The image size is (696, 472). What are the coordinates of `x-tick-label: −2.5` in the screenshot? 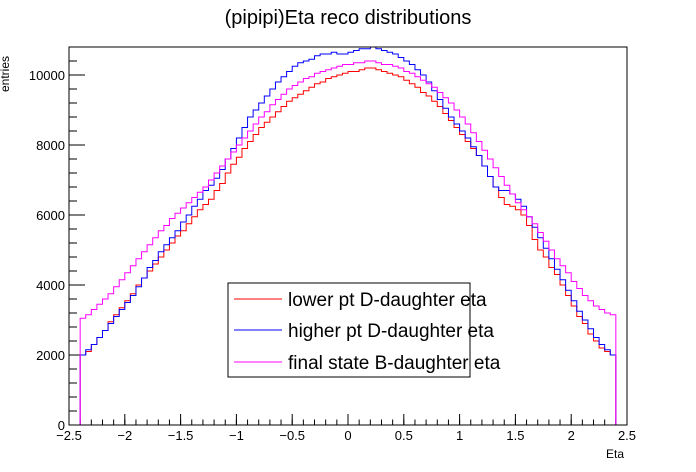 It's located at (69, 435).